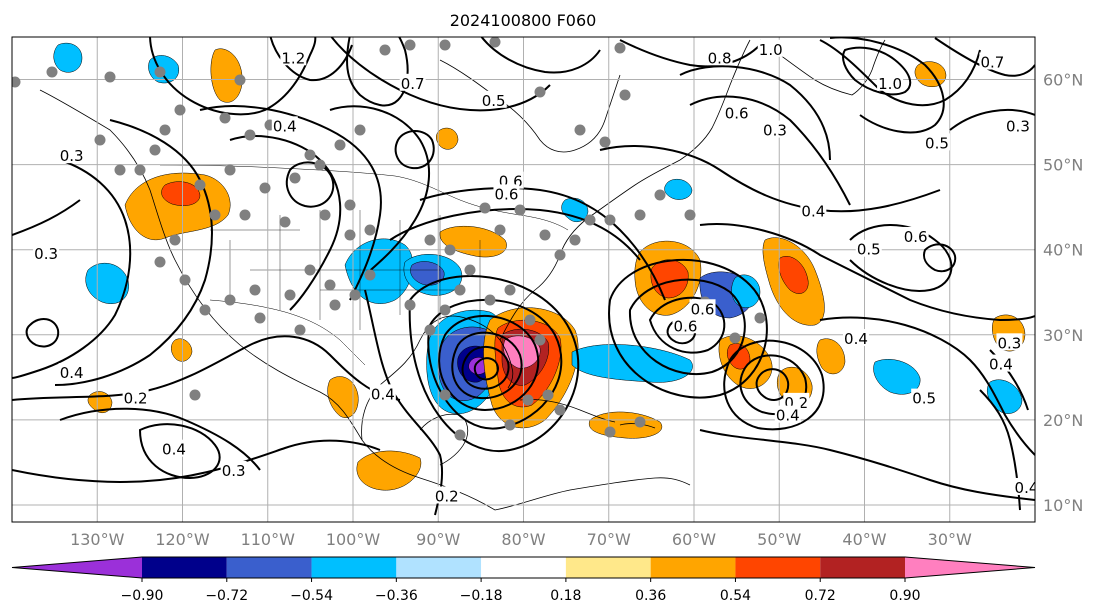 The image size is (1105, 615). I want to click on contour-label: 1.0, so click(771, 50).